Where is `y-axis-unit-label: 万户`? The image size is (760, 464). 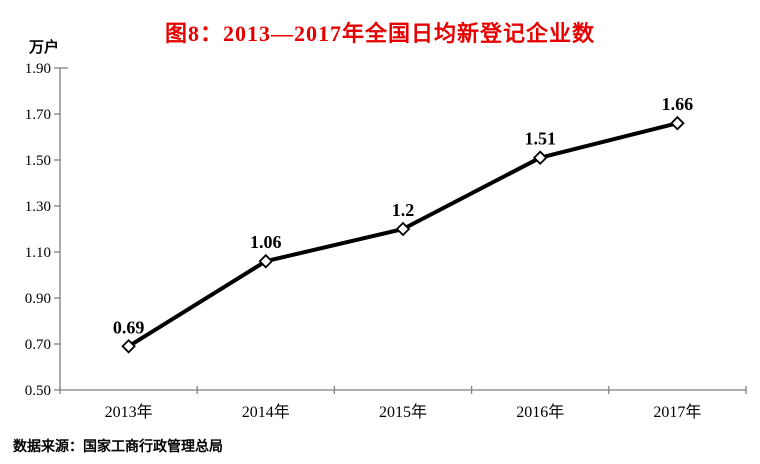
y-axis-unit-label: 万户 is located at coordinates (44, 48).